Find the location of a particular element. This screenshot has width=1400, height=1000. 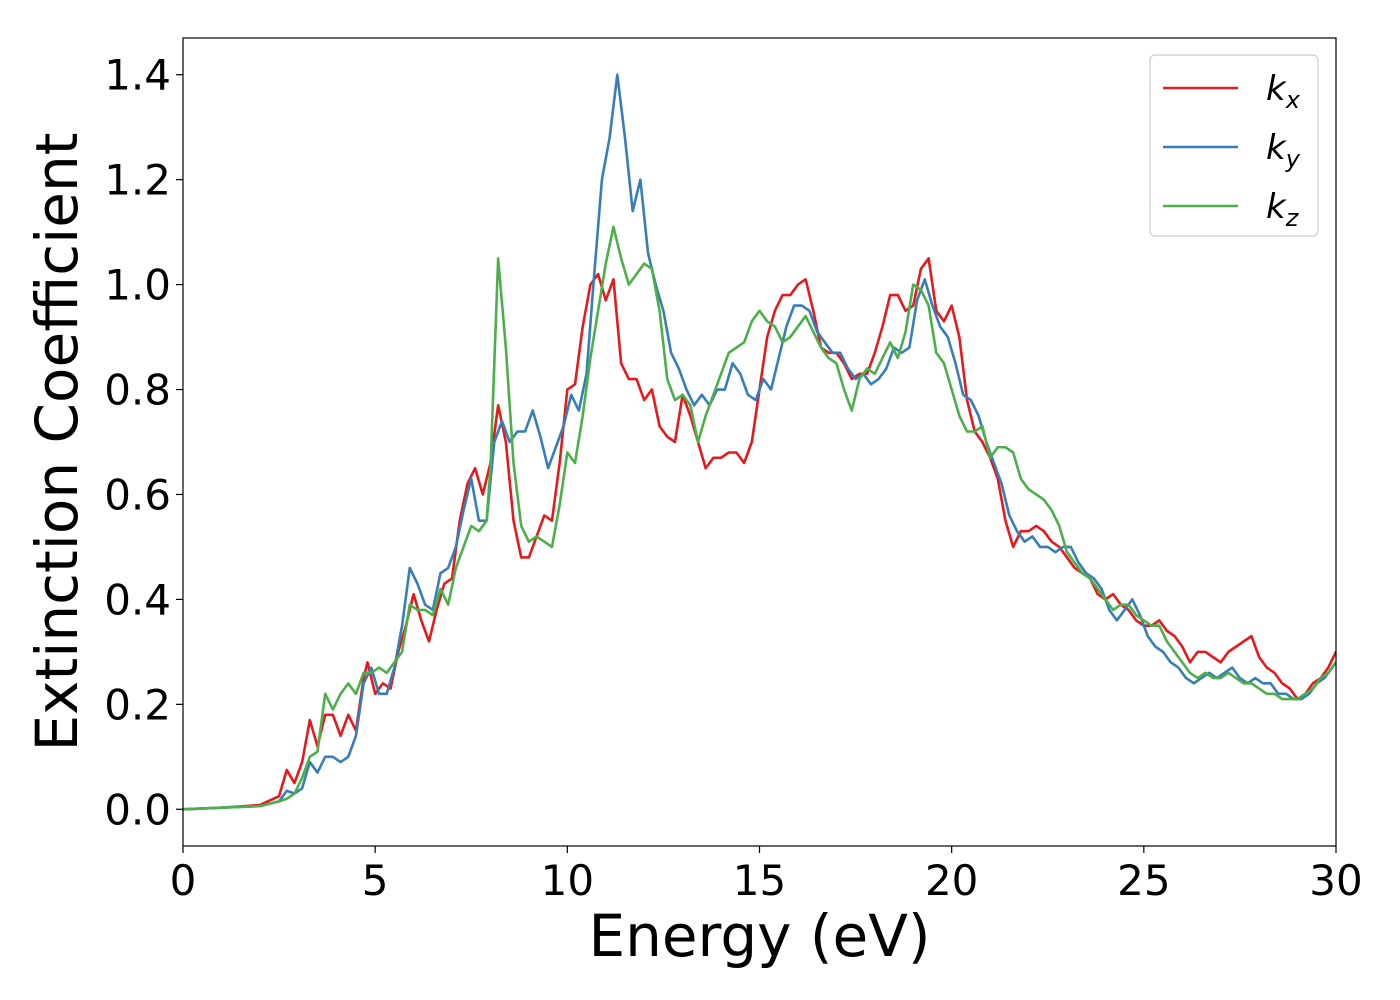

legend-label-subscript: z is located at coordinates (1292, 218).